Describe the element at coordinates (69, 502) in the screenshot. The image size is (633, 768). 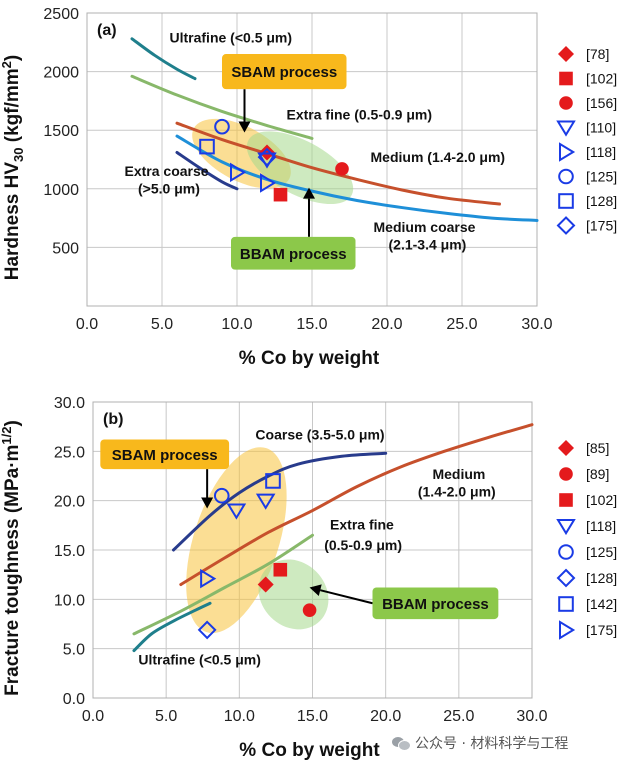
I see `y-tick-label: 20.0` at that location.